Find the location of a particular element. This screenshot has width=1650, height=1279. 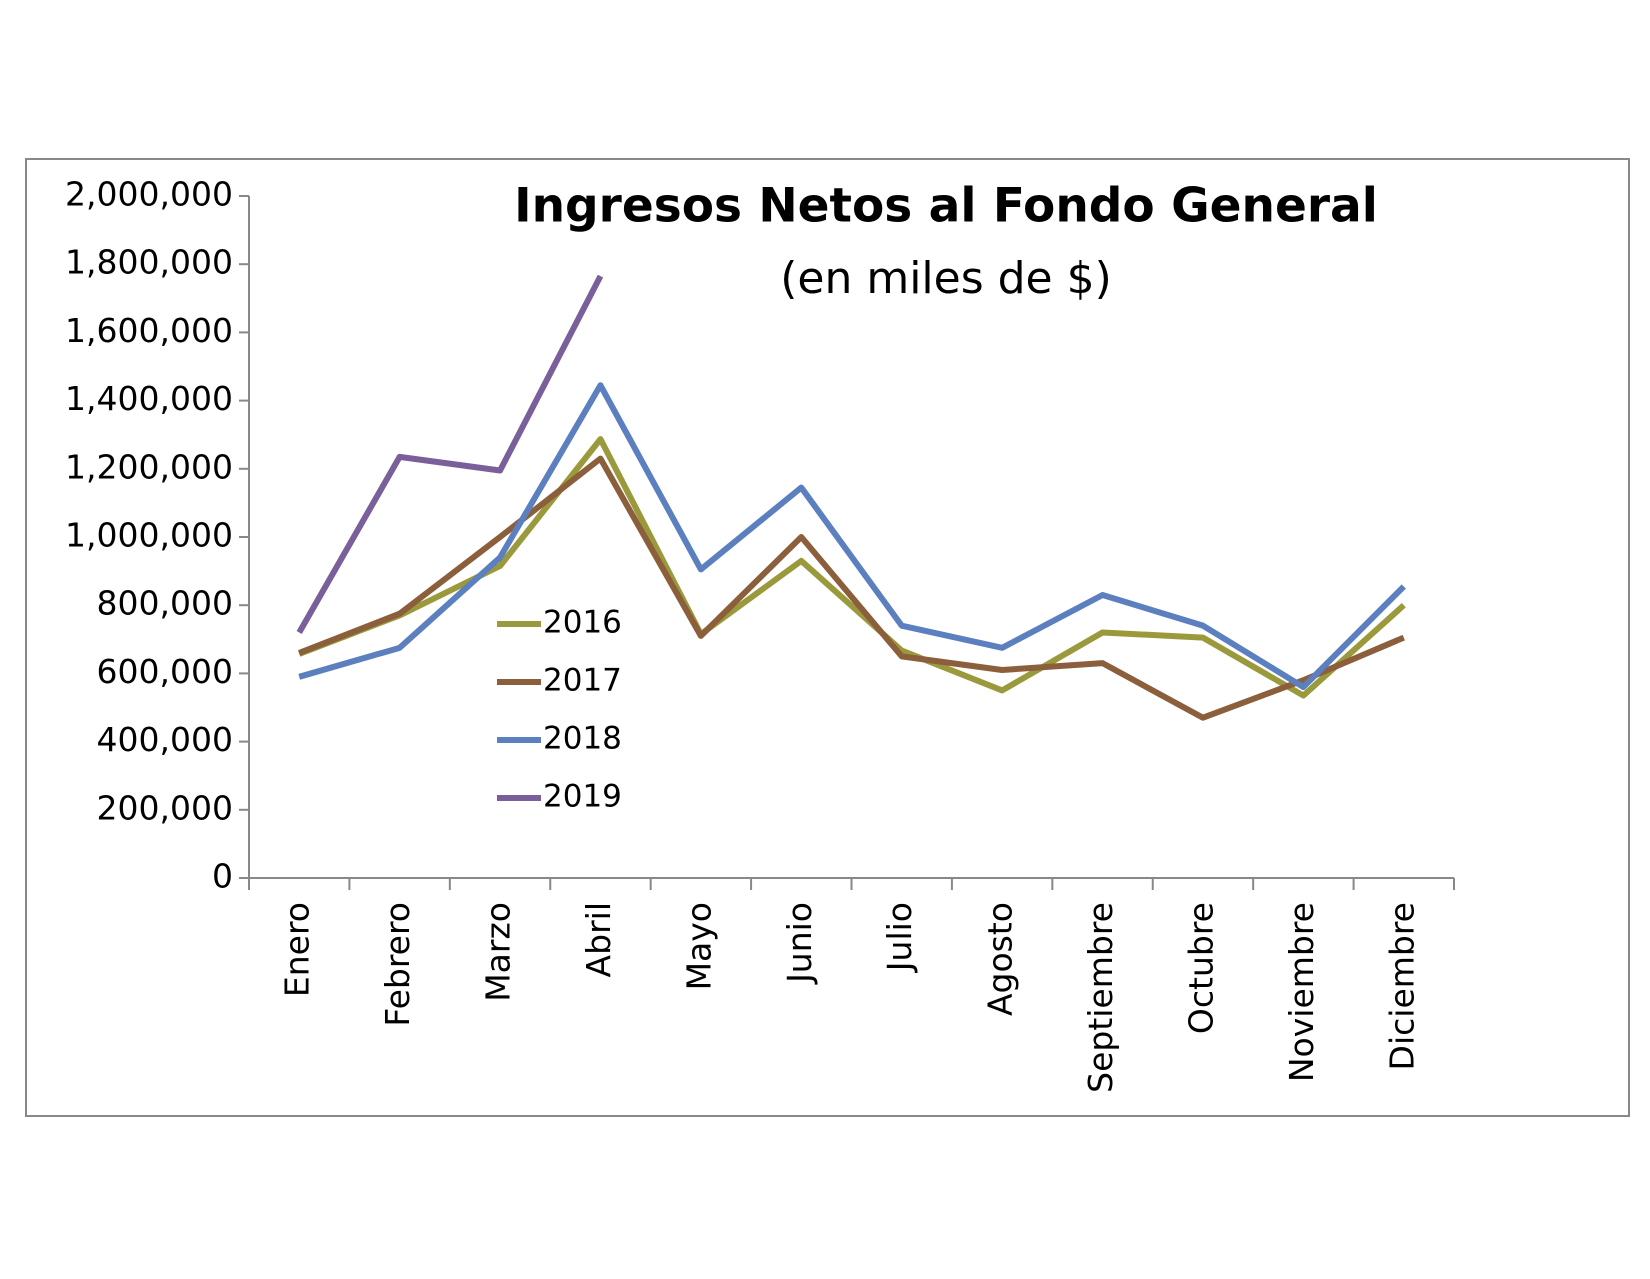

y-tick-label: 600,000 is located at coordinates (165, 671).